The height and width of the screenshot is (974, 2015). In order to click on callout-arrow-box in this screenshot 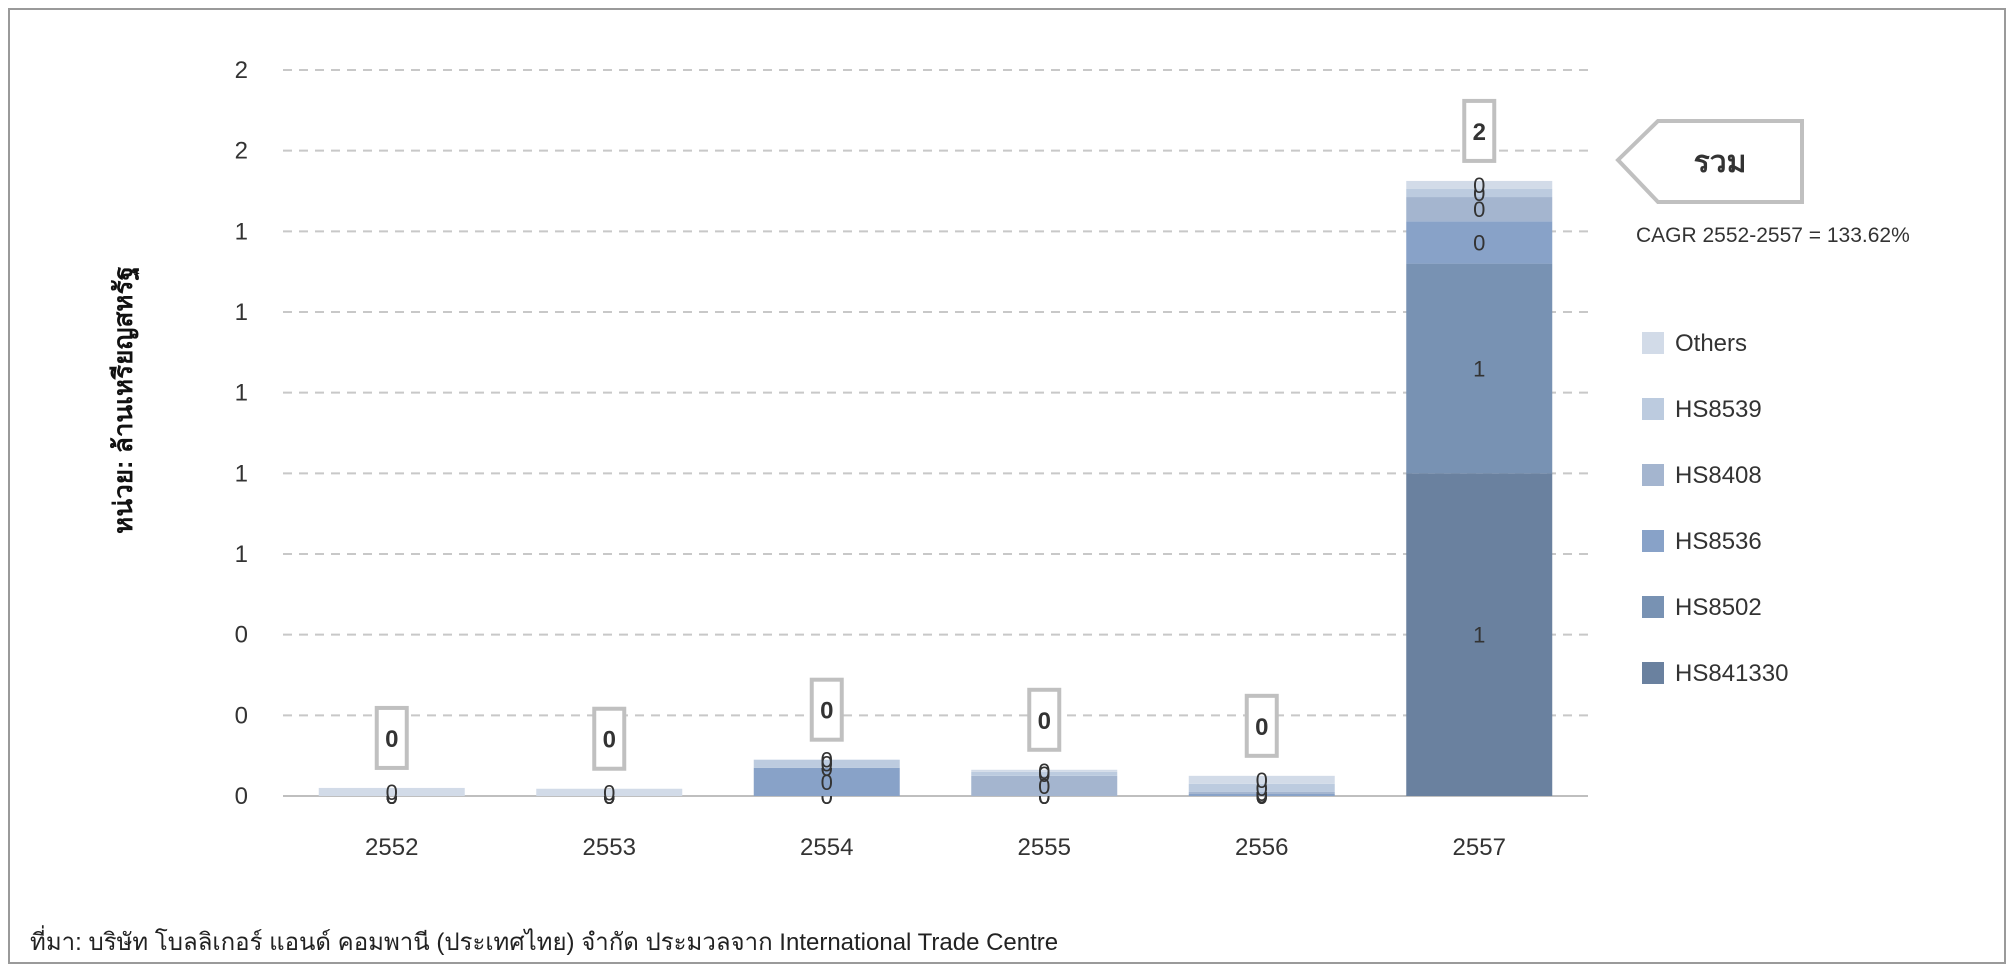, I will do `click(1709, 161)`.